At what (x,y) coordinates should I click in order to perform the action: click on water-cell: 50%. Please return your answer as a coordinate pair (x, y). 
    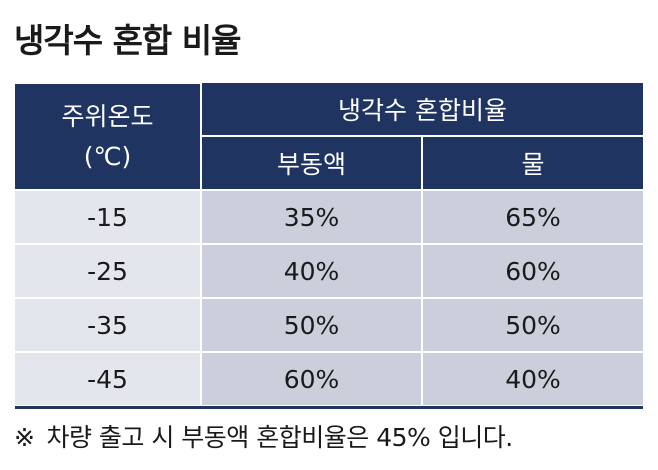
    Looking at the image, I should click on (532, 325).